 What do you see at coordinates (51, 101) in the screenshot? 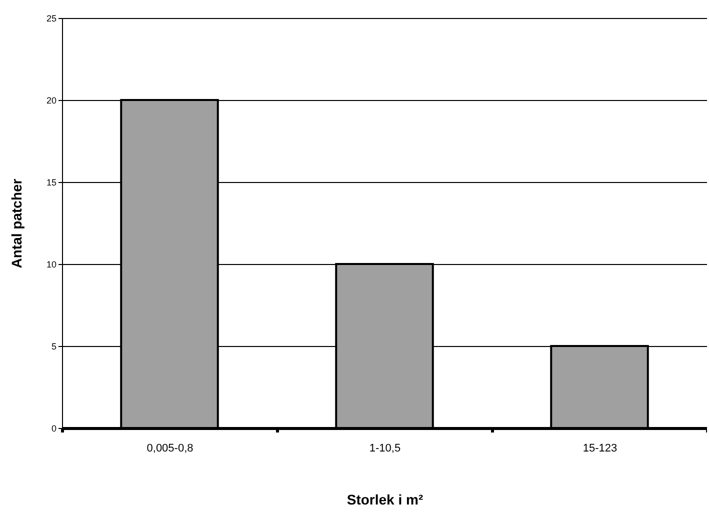
I see `y-tick-label: 20` at bounding box center [51, 101].